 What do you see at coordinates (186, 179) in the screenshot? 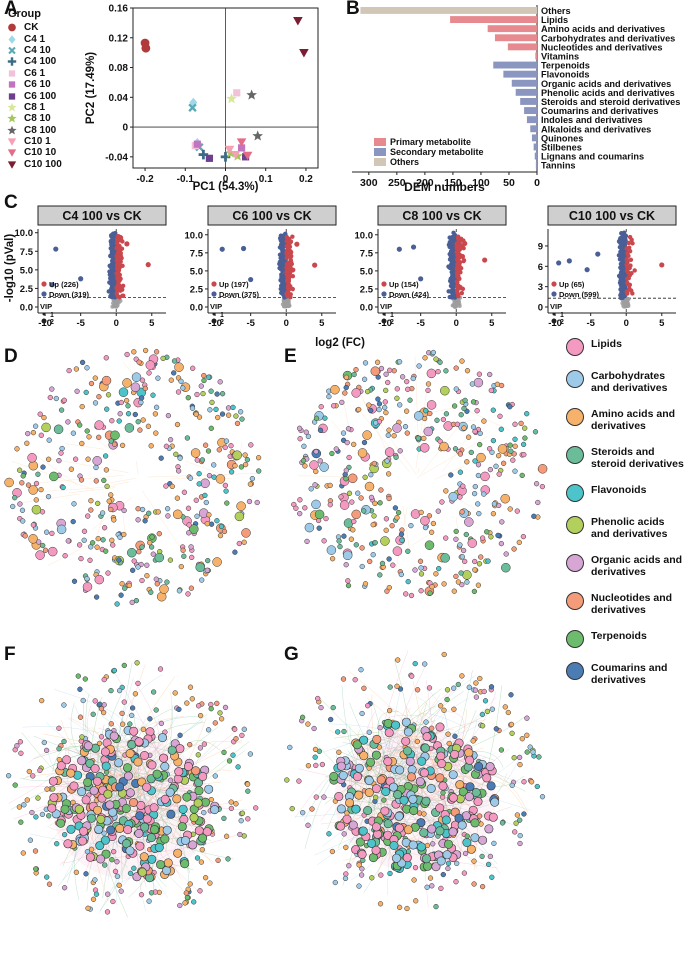
I see `pca-xtick-label: -0.1` at bounding box center [186, 179].